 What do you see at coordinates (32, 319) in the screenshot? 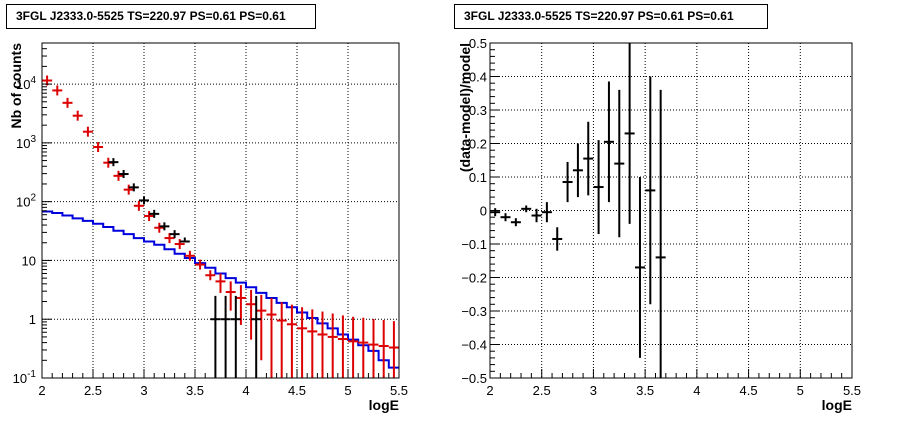
I see `left-y-tick-label: 1` at bounding box center [32, 319].